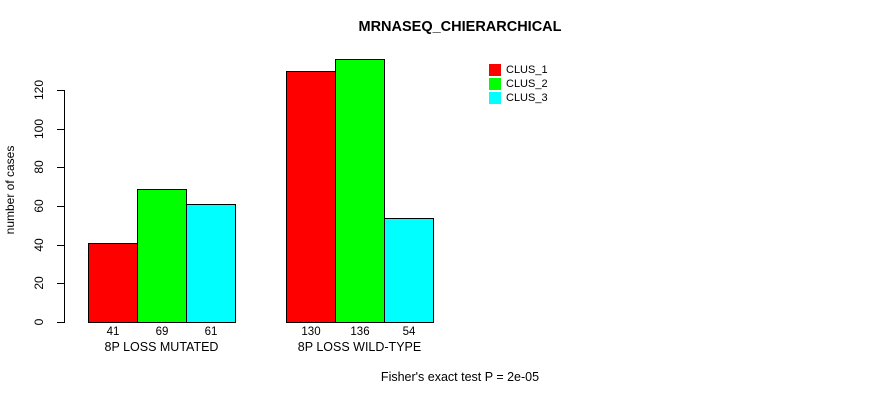 The image size is (890, 400). I want to click on legend-swatch-clus-3-icon, so click(495, 98).